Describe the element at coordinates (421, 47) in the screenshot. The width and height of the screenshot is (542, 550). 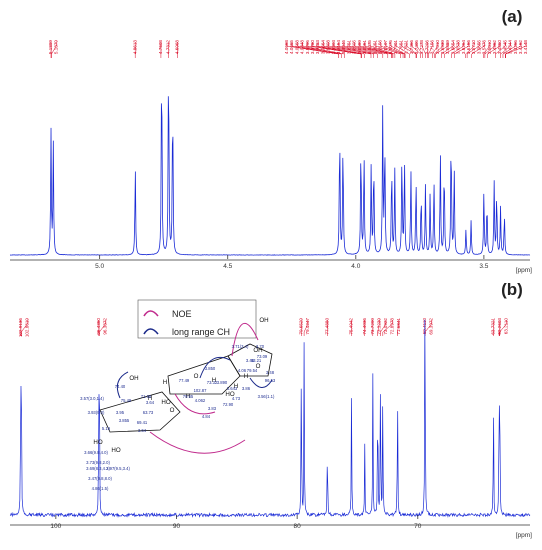
I see `peak-label: 3.7278` at that location.